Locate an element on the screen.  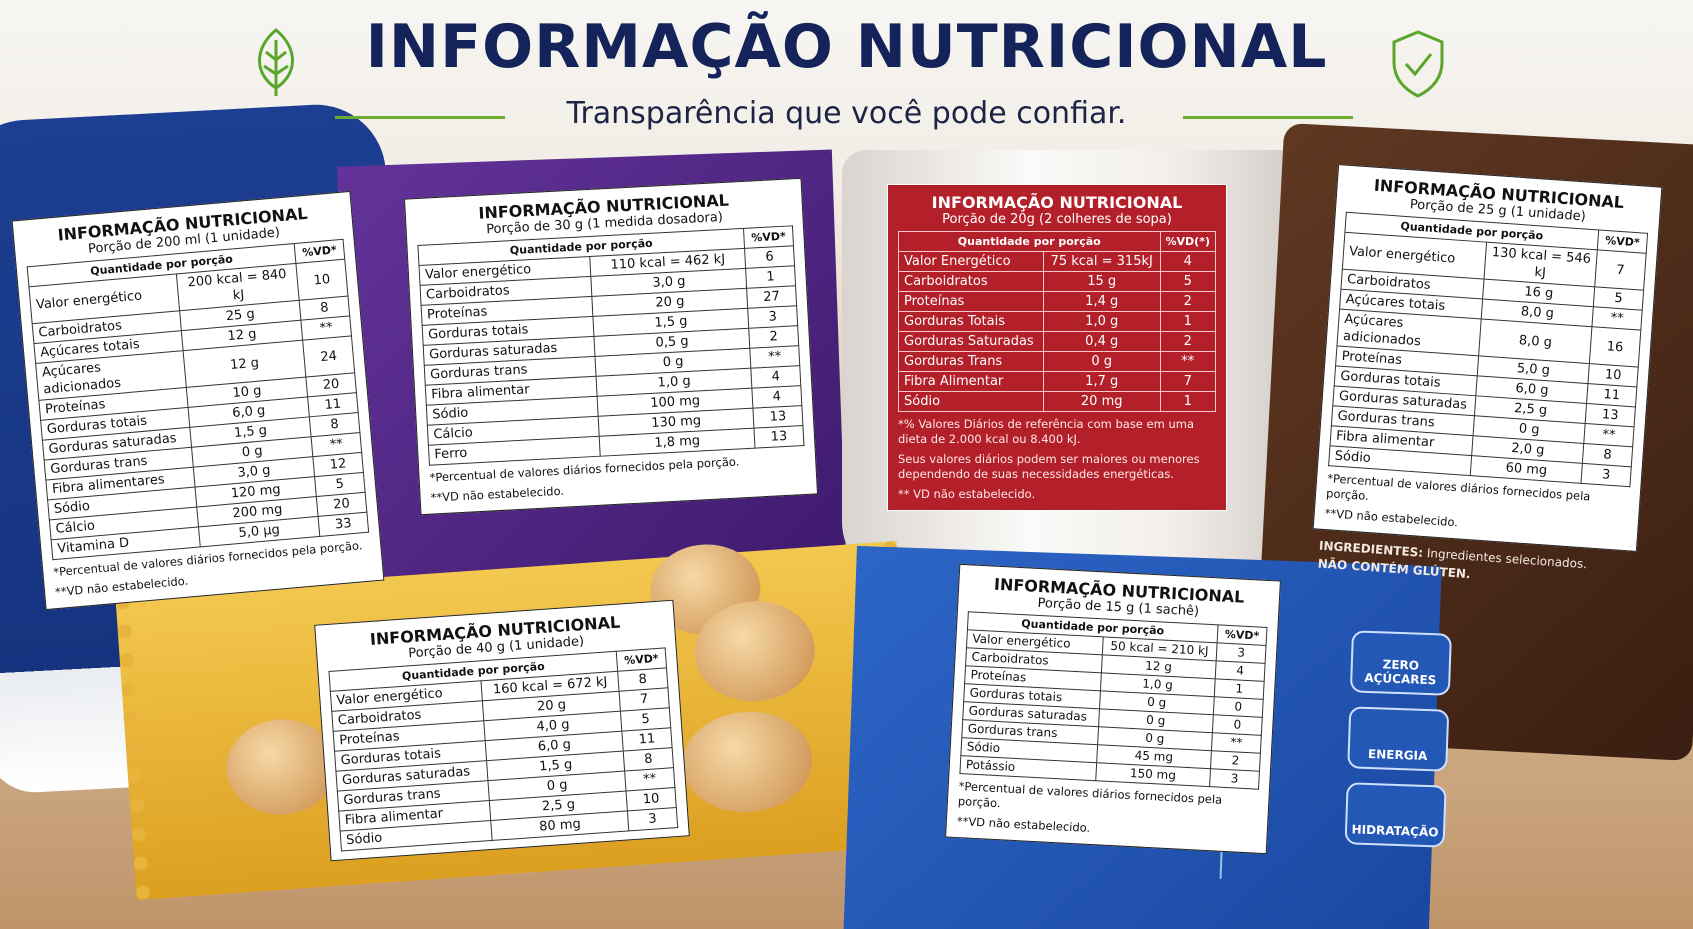
shield-icon is located at coordinates (1418, 64).